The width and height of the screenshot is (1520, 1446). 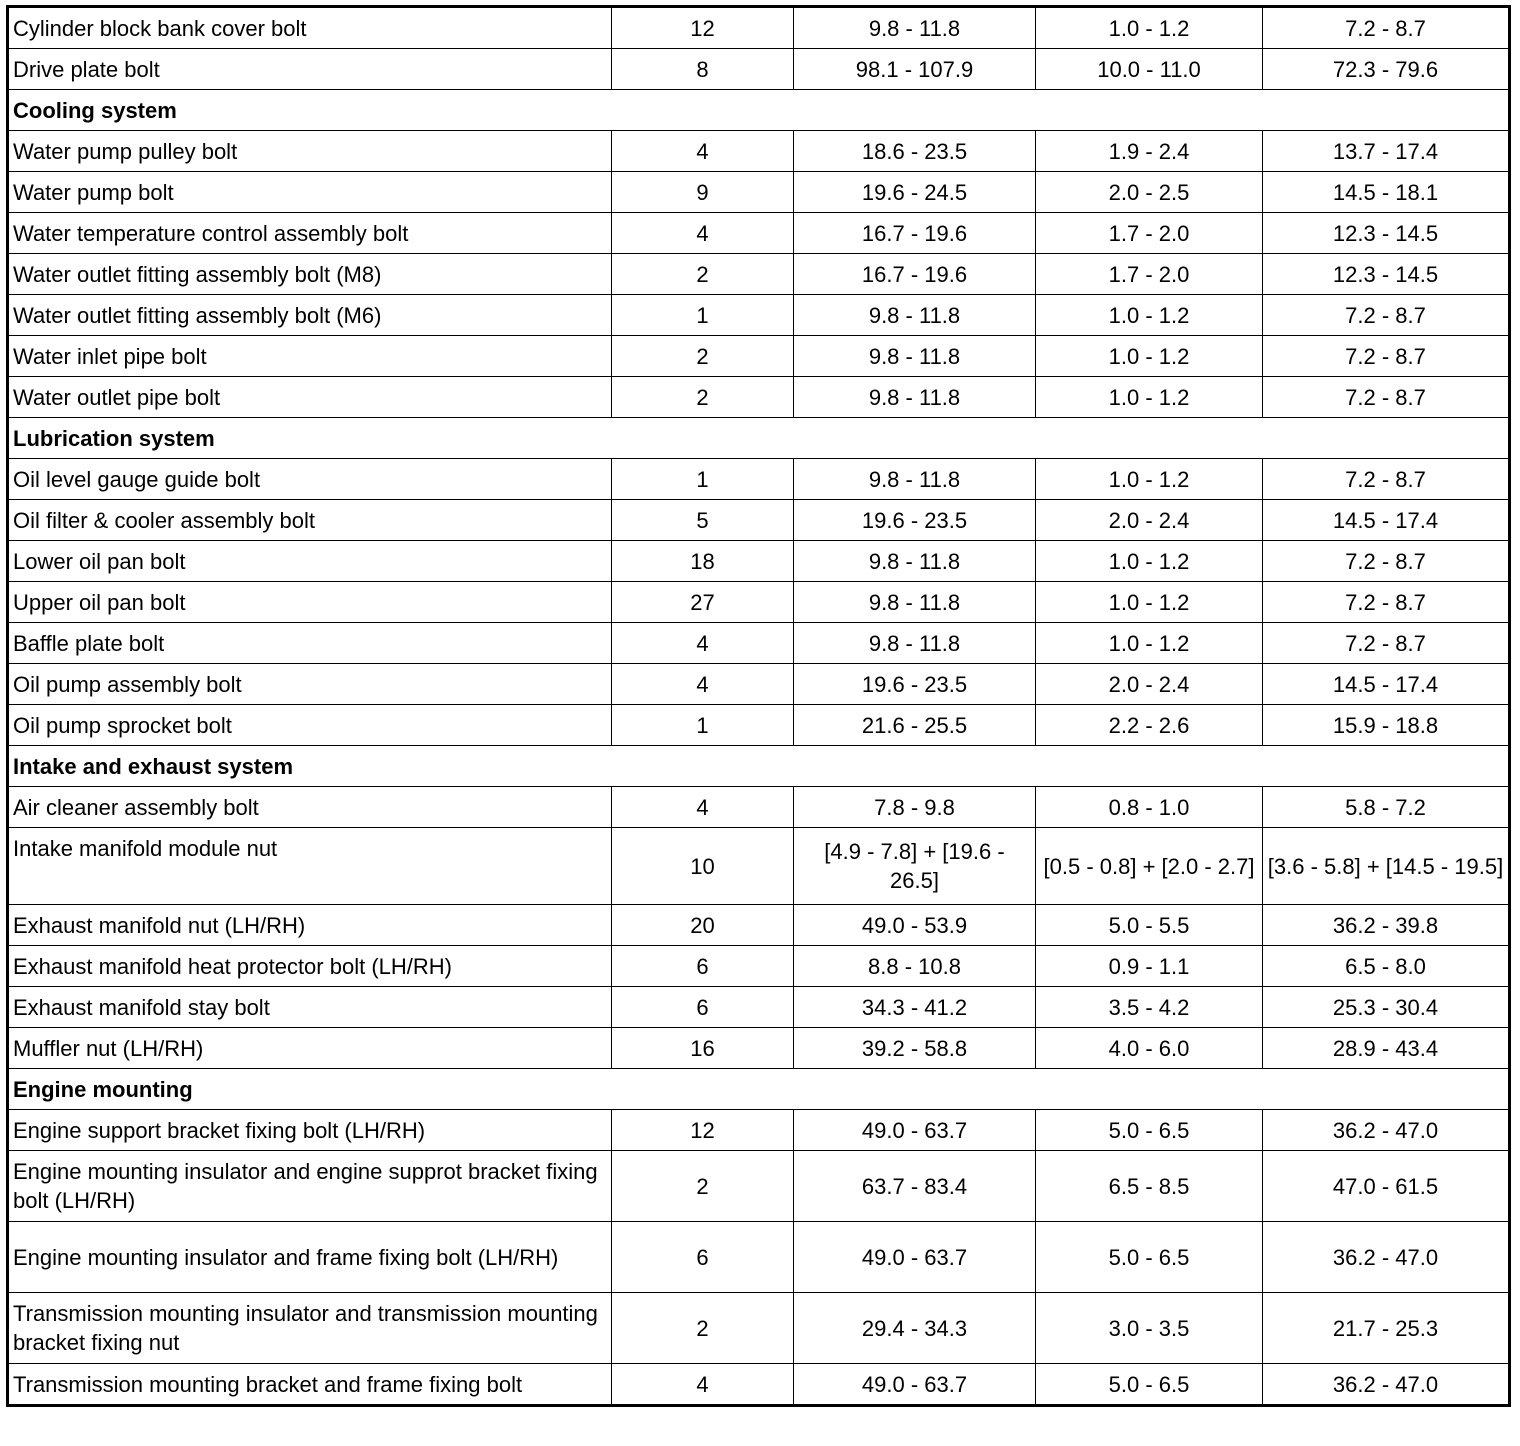 What do you see at coordinates (1149, 1186) in the screenshot?
I see `torque-kgfm-cell: 6.5 - 8.5` at bounding box center [1149, 1186].